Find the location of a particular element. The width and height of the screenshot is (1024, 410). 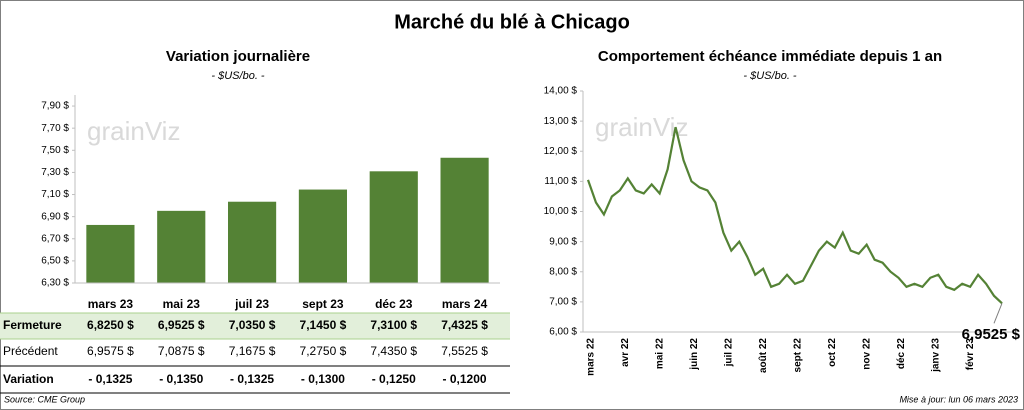

table-cell: 6,8250 $ is located at coordinates (110, 325).